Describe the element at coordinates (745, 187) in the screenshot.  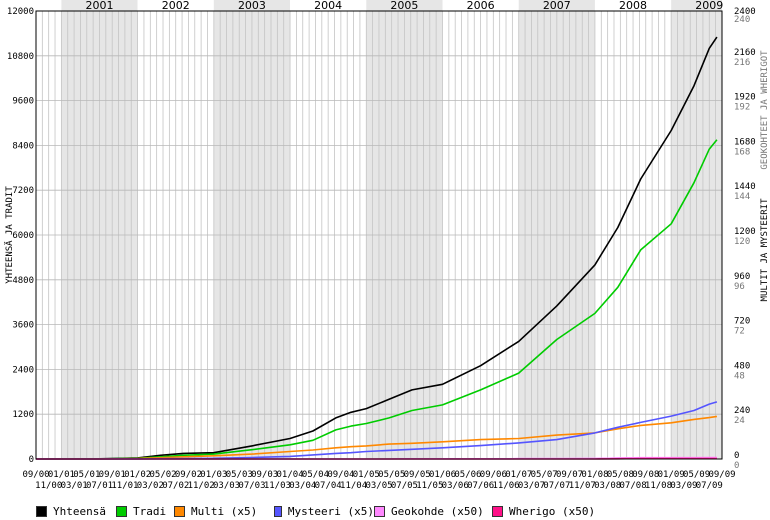
I see `y-right-tick: 1440` at that location.